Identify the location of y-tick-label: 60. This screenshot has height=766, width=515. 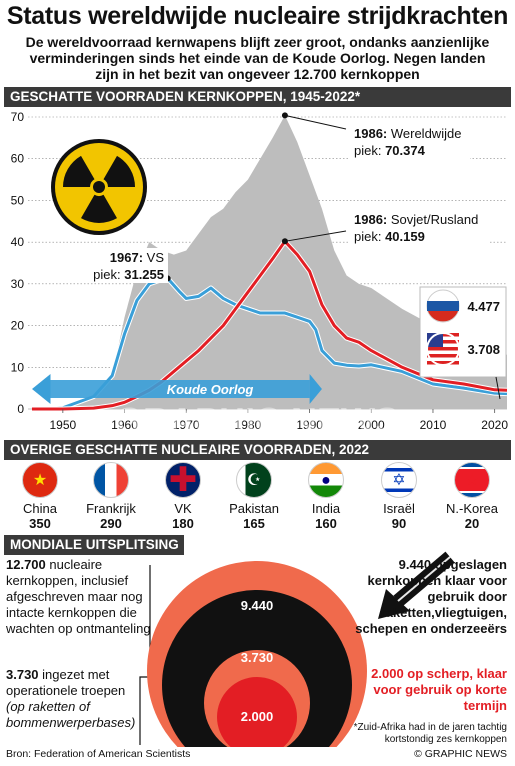
(18, 159).